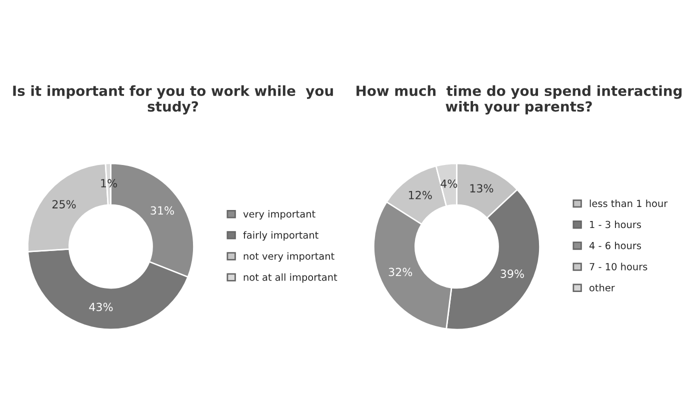 The image size is (692, 404). What do you see at coordinates (519, 99) in the screenshot?
I see `chart-title: How much time do you spend interacting with your parents?` at bounding box center [519, 99].